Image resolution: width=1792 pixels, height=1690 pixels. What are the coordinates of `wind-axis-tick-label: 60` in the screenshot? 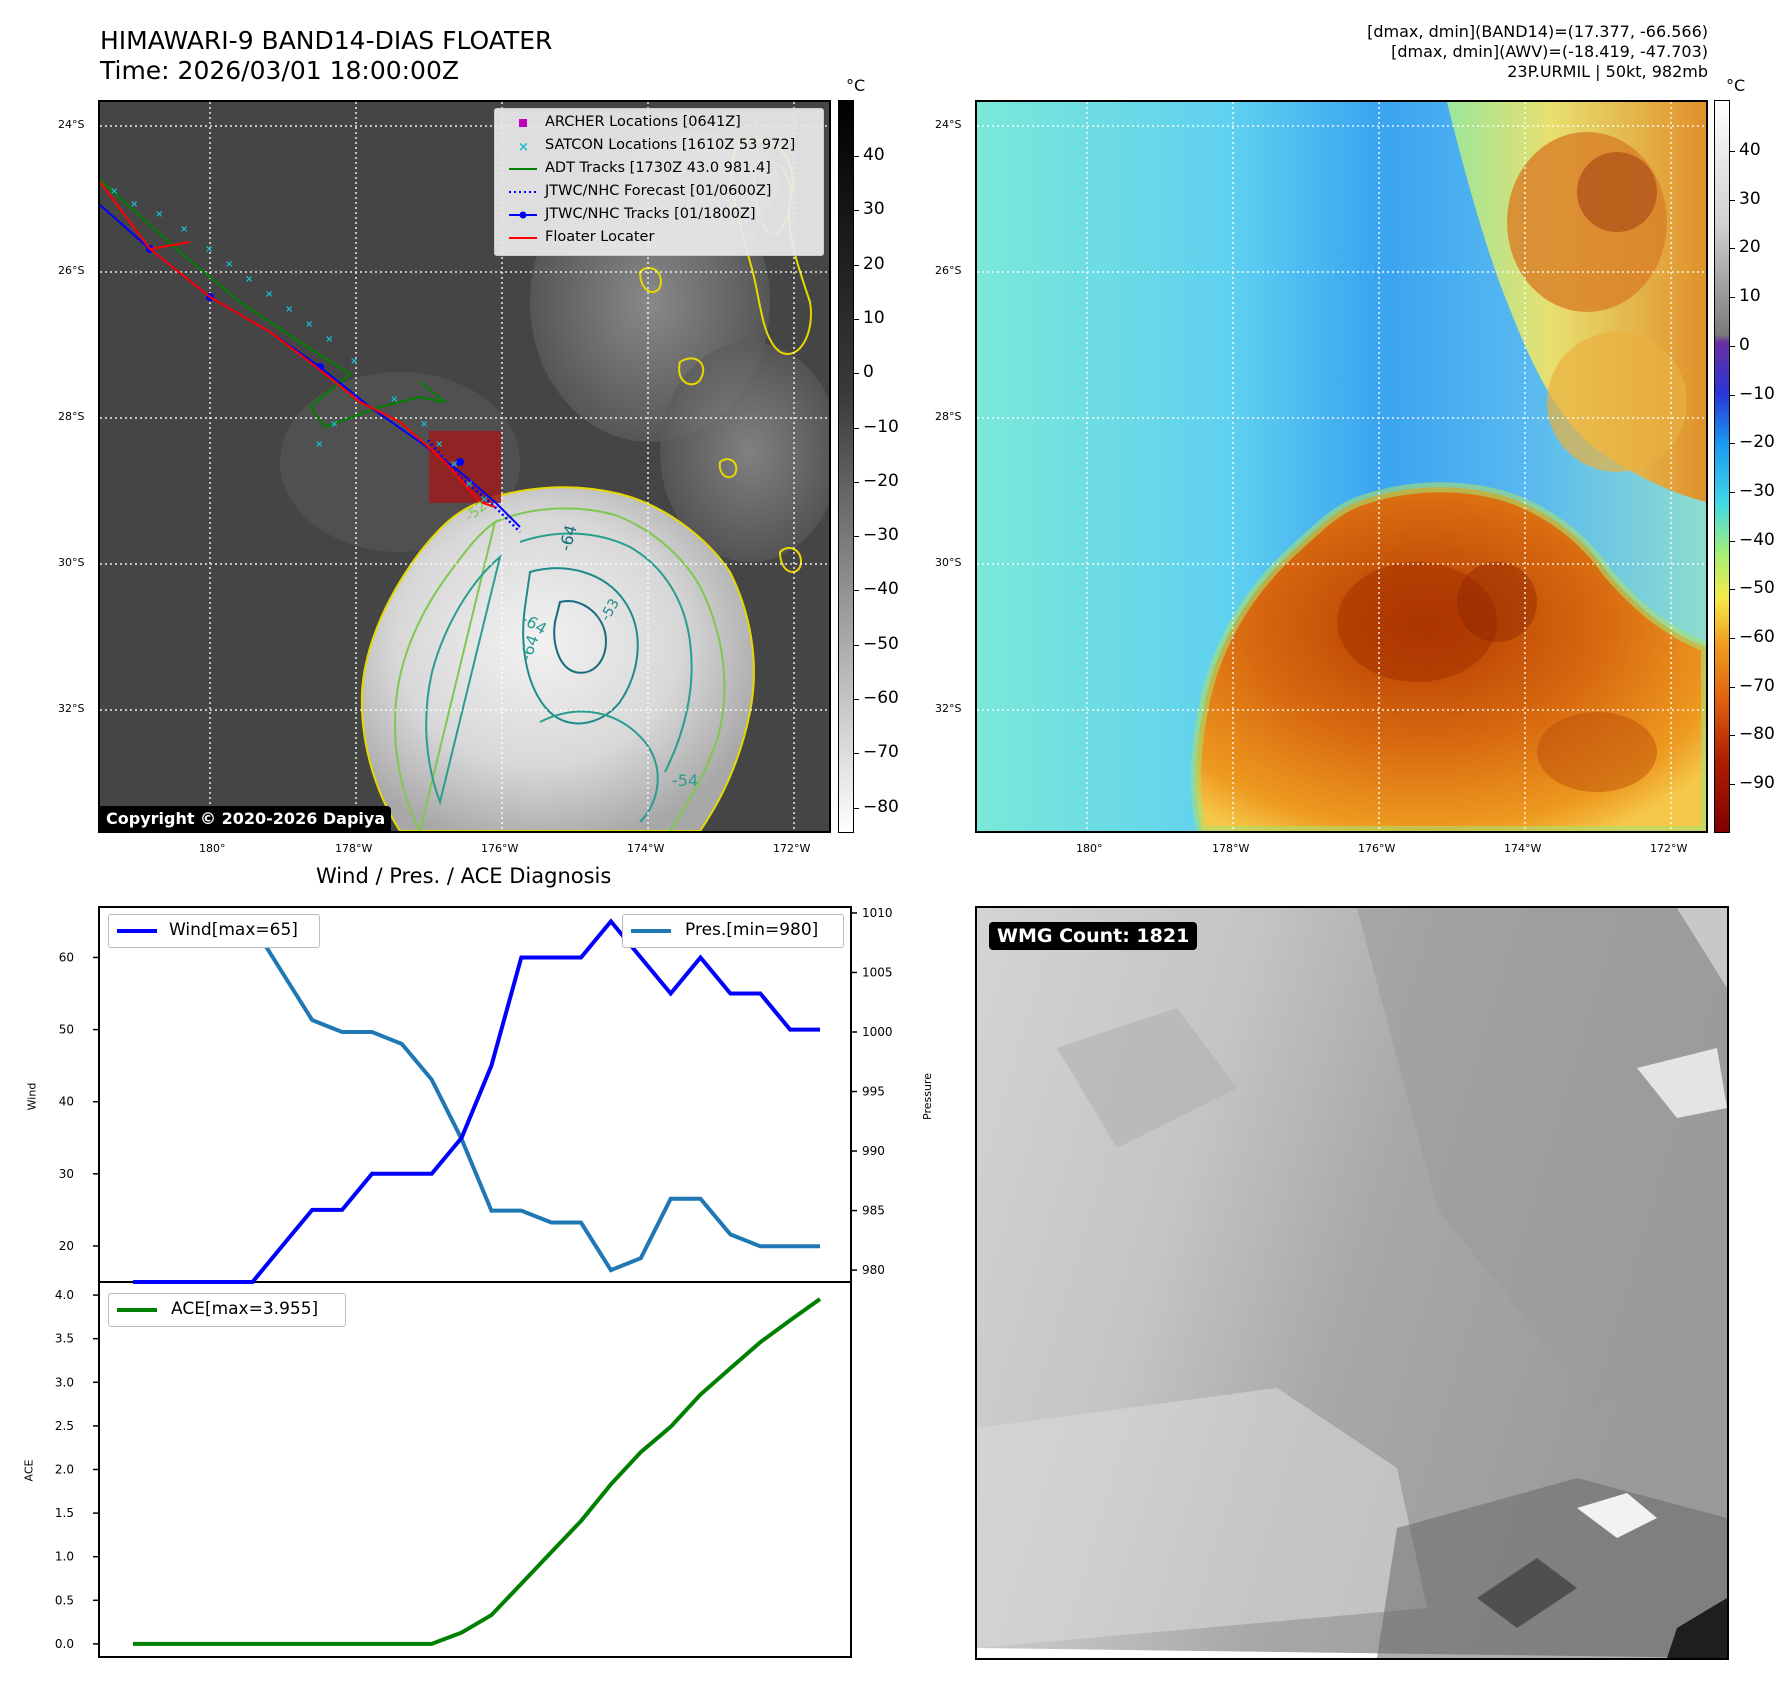 It's located at (66, 957).